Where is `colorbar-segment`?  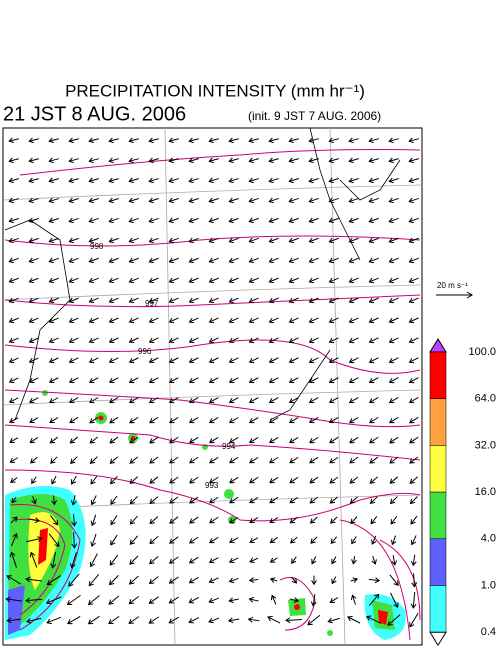 colorbar-segment is located at coordinates (438, 469).